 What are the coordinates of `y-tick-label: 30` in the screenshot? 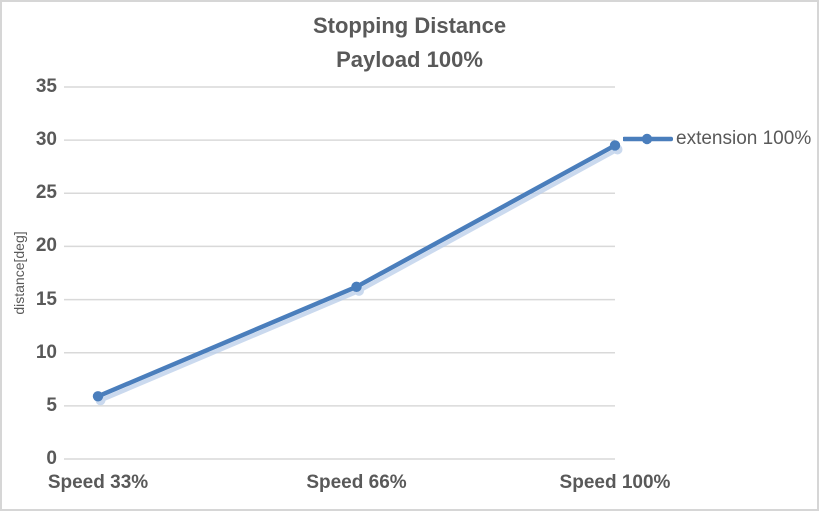 It's located at (46, 140).